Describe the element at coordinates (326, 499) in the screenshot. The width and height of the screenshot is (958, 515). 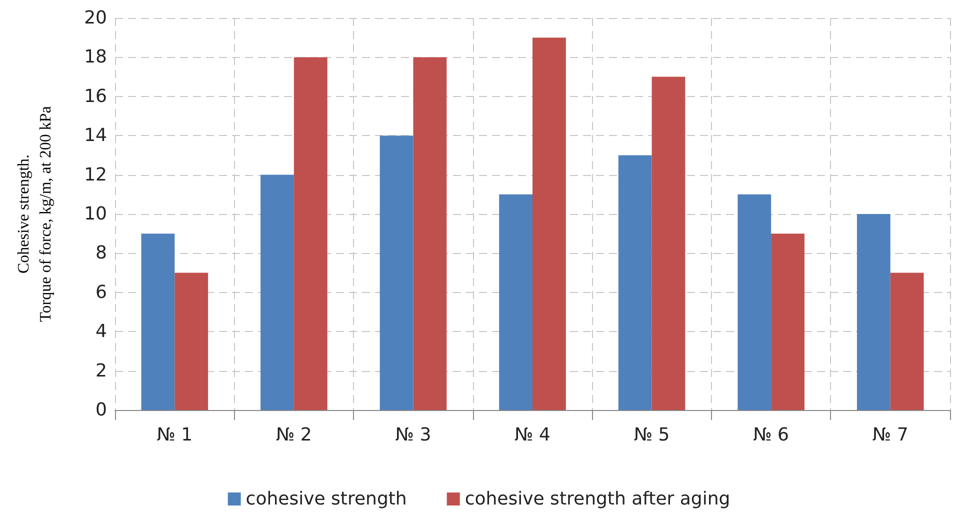
I see `legend-label: cohesive strength` at that location.